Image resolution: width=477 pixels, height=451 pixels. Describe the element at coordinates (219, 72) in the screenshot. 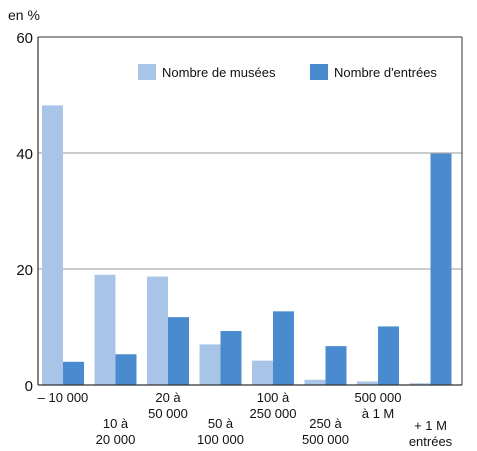

I see `legend-label: Nombre de musées` at that location.